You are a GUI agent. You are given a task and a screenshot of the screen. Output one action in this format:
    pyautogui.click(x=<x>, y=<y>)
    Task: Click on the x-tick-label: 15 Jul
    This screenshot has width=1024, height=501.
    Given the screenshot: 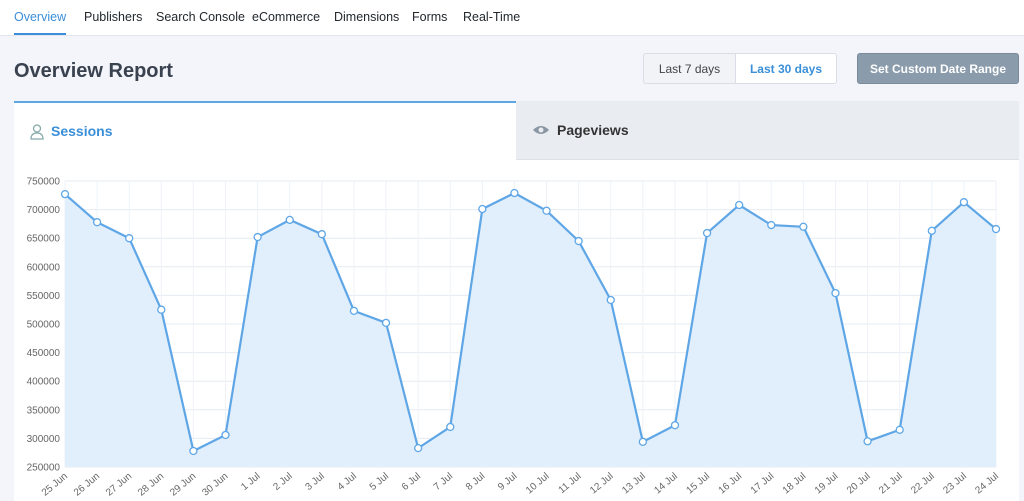 What is the action you would take?
    pyautogui.click(x=698, y=484)
    